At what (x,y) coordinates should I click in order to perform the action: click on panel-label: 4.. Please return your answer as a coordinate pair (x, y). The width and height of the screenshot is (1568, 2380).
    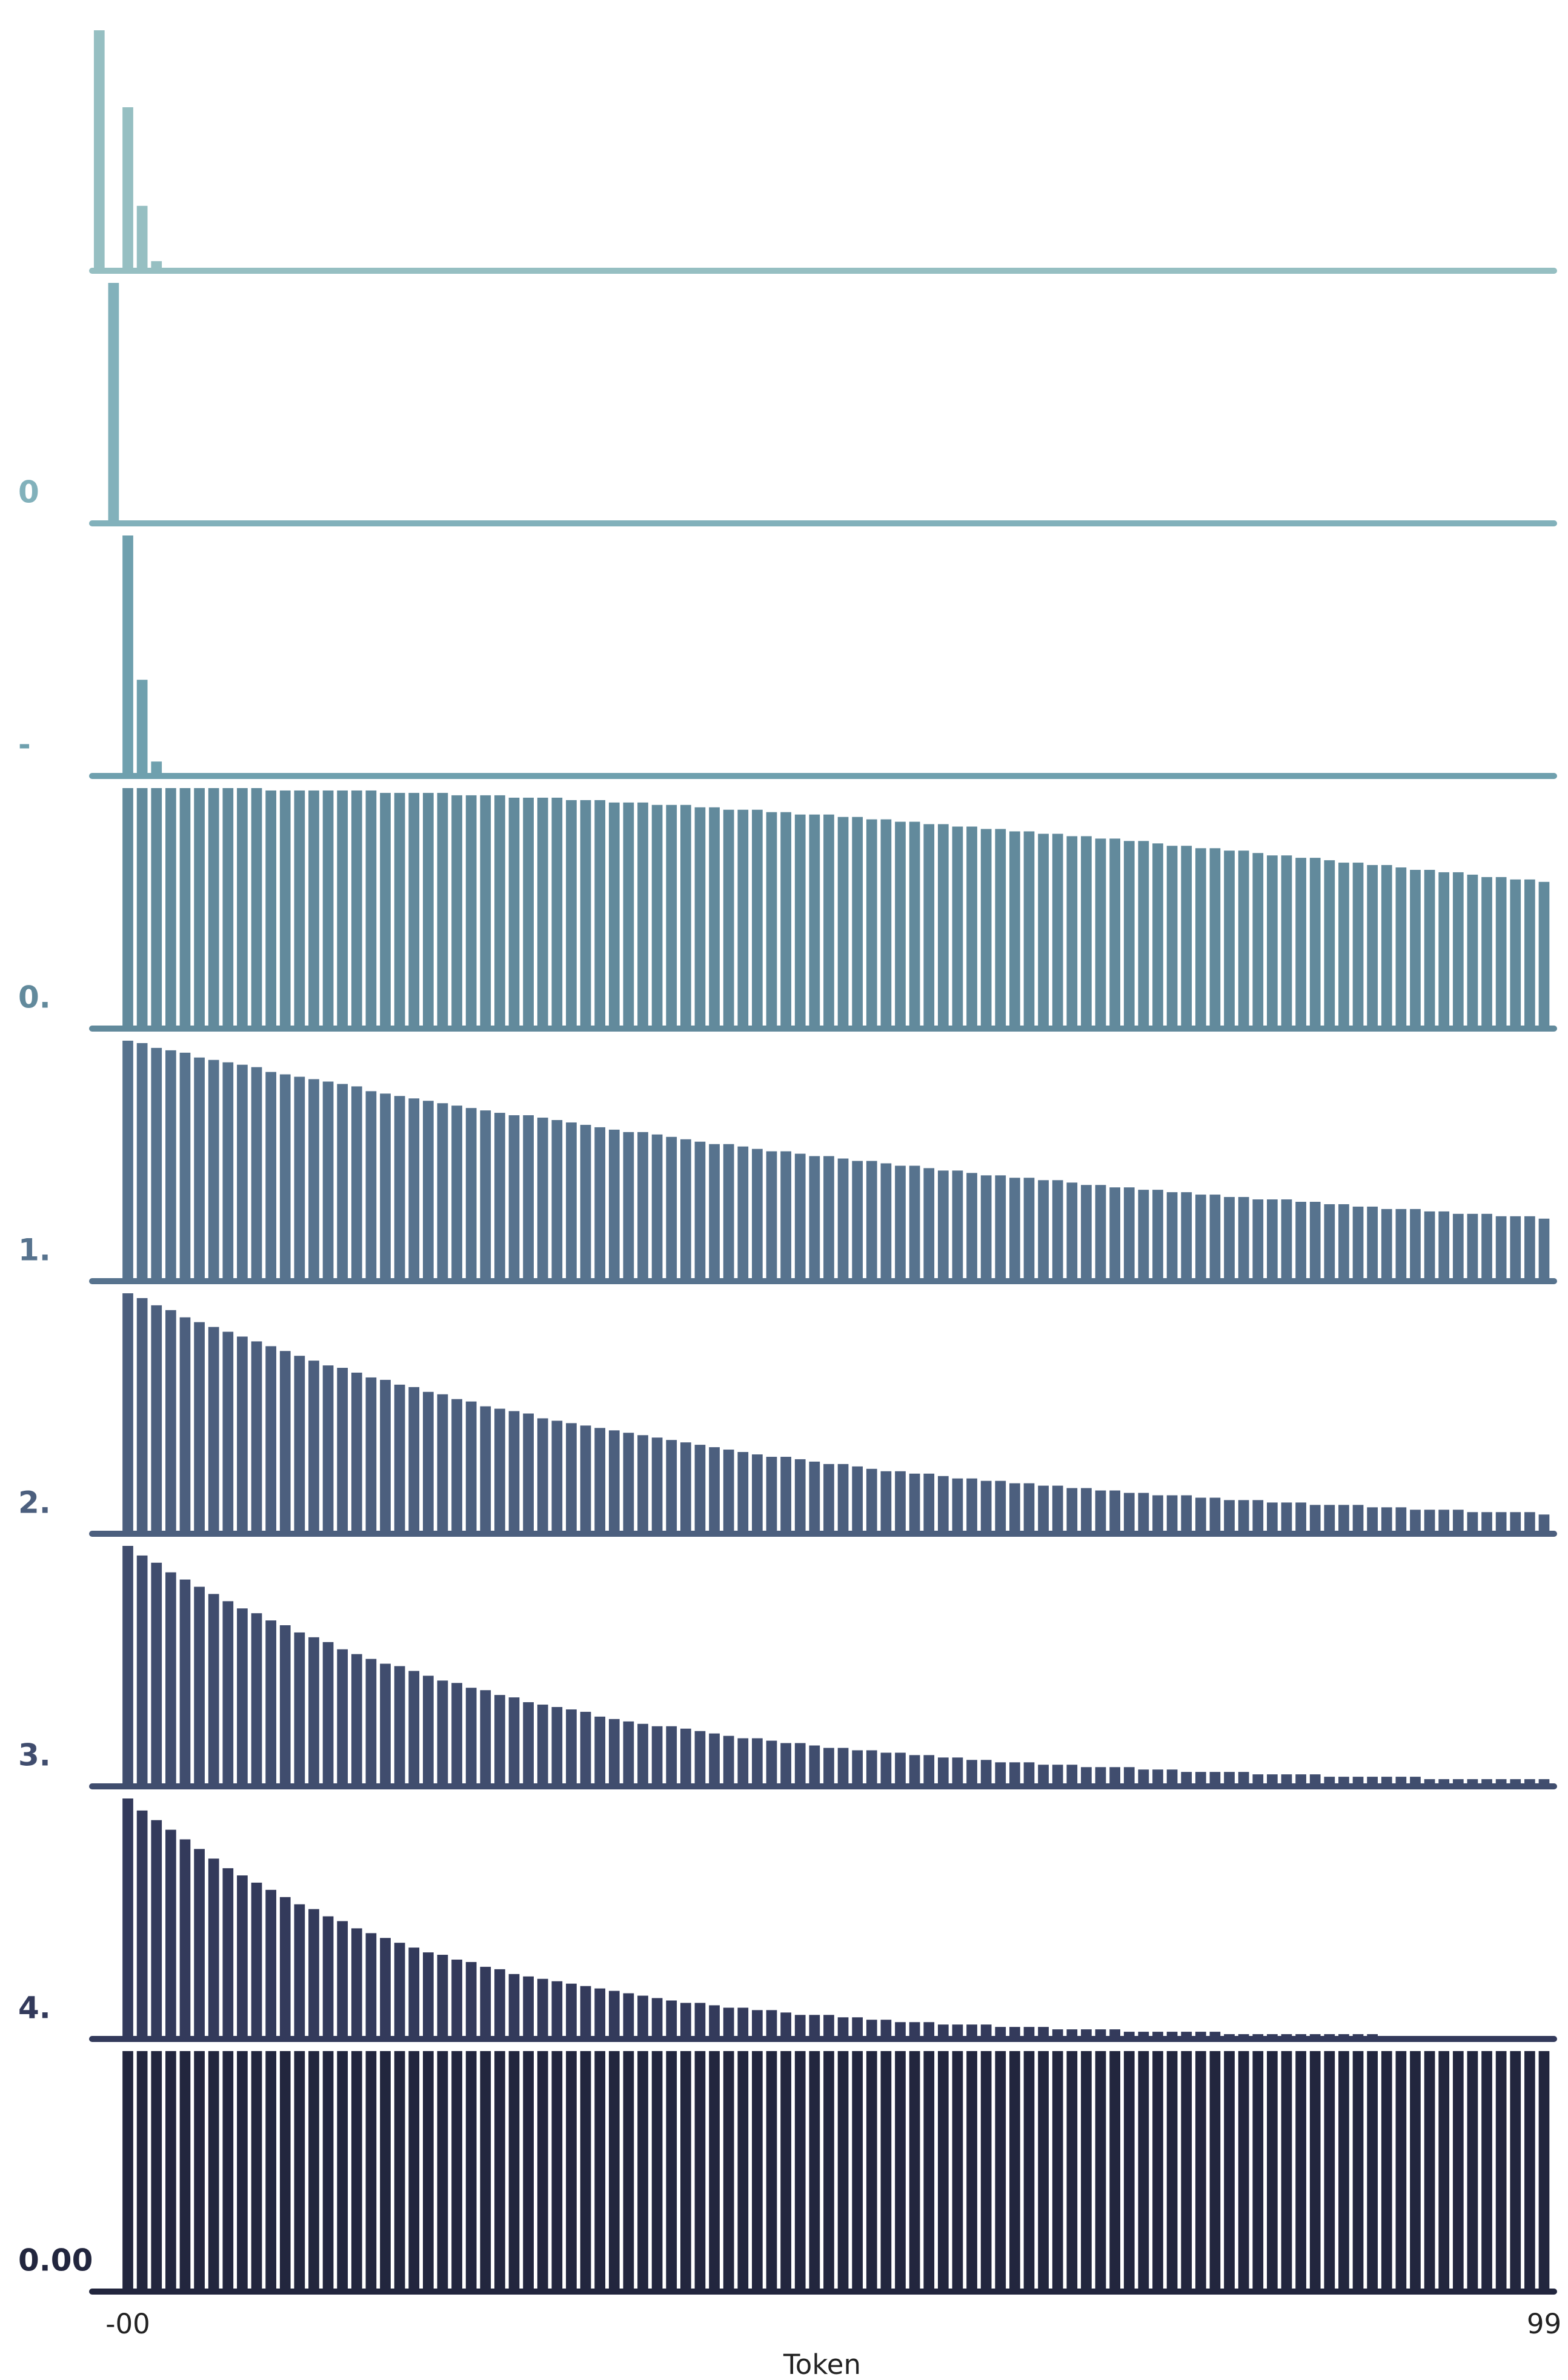
    Looking at the image, I should click on (34, 2008).